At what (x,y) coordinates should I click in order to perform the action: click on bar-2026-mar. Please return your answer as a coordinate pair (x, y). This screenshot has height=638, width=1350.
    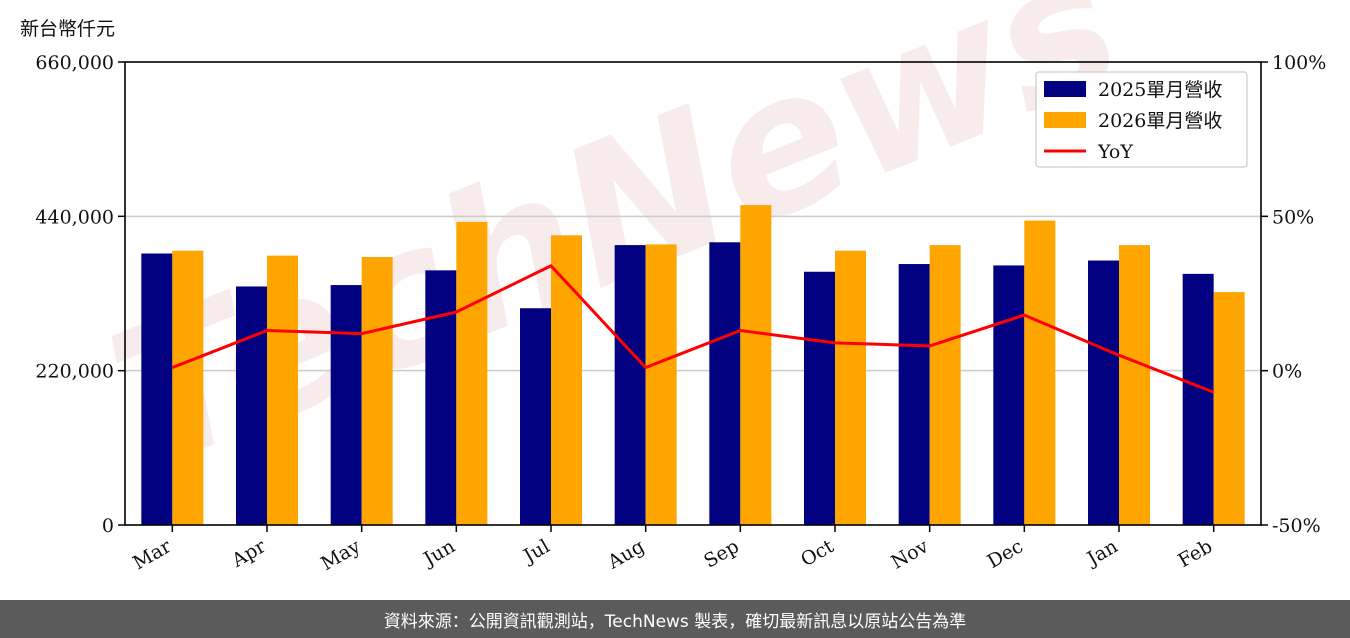
    Looking at the image, I should click on (188, 387).